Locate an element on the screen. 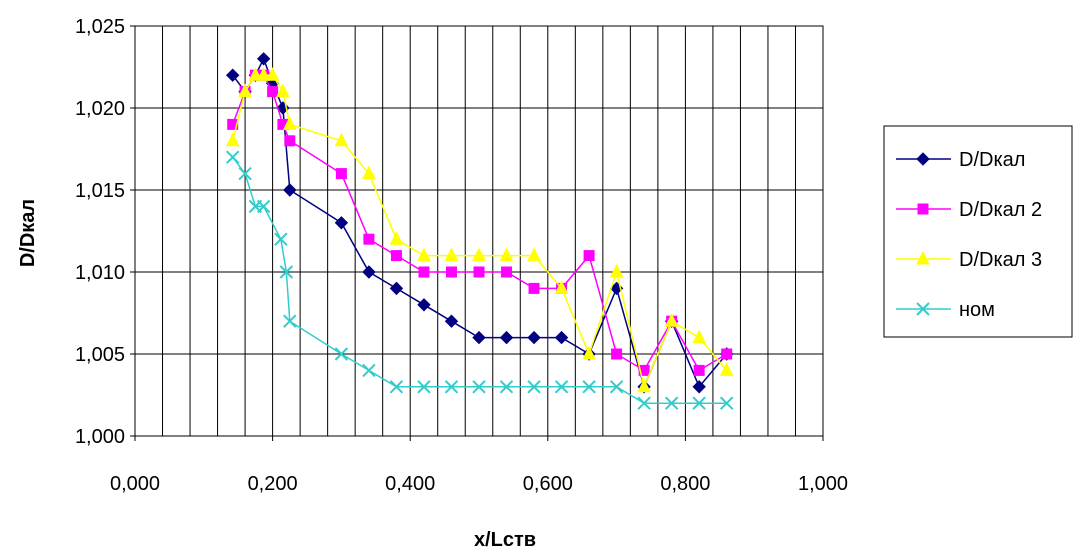  y-tick-label: 1,005 is located at coordinates (100, 355).